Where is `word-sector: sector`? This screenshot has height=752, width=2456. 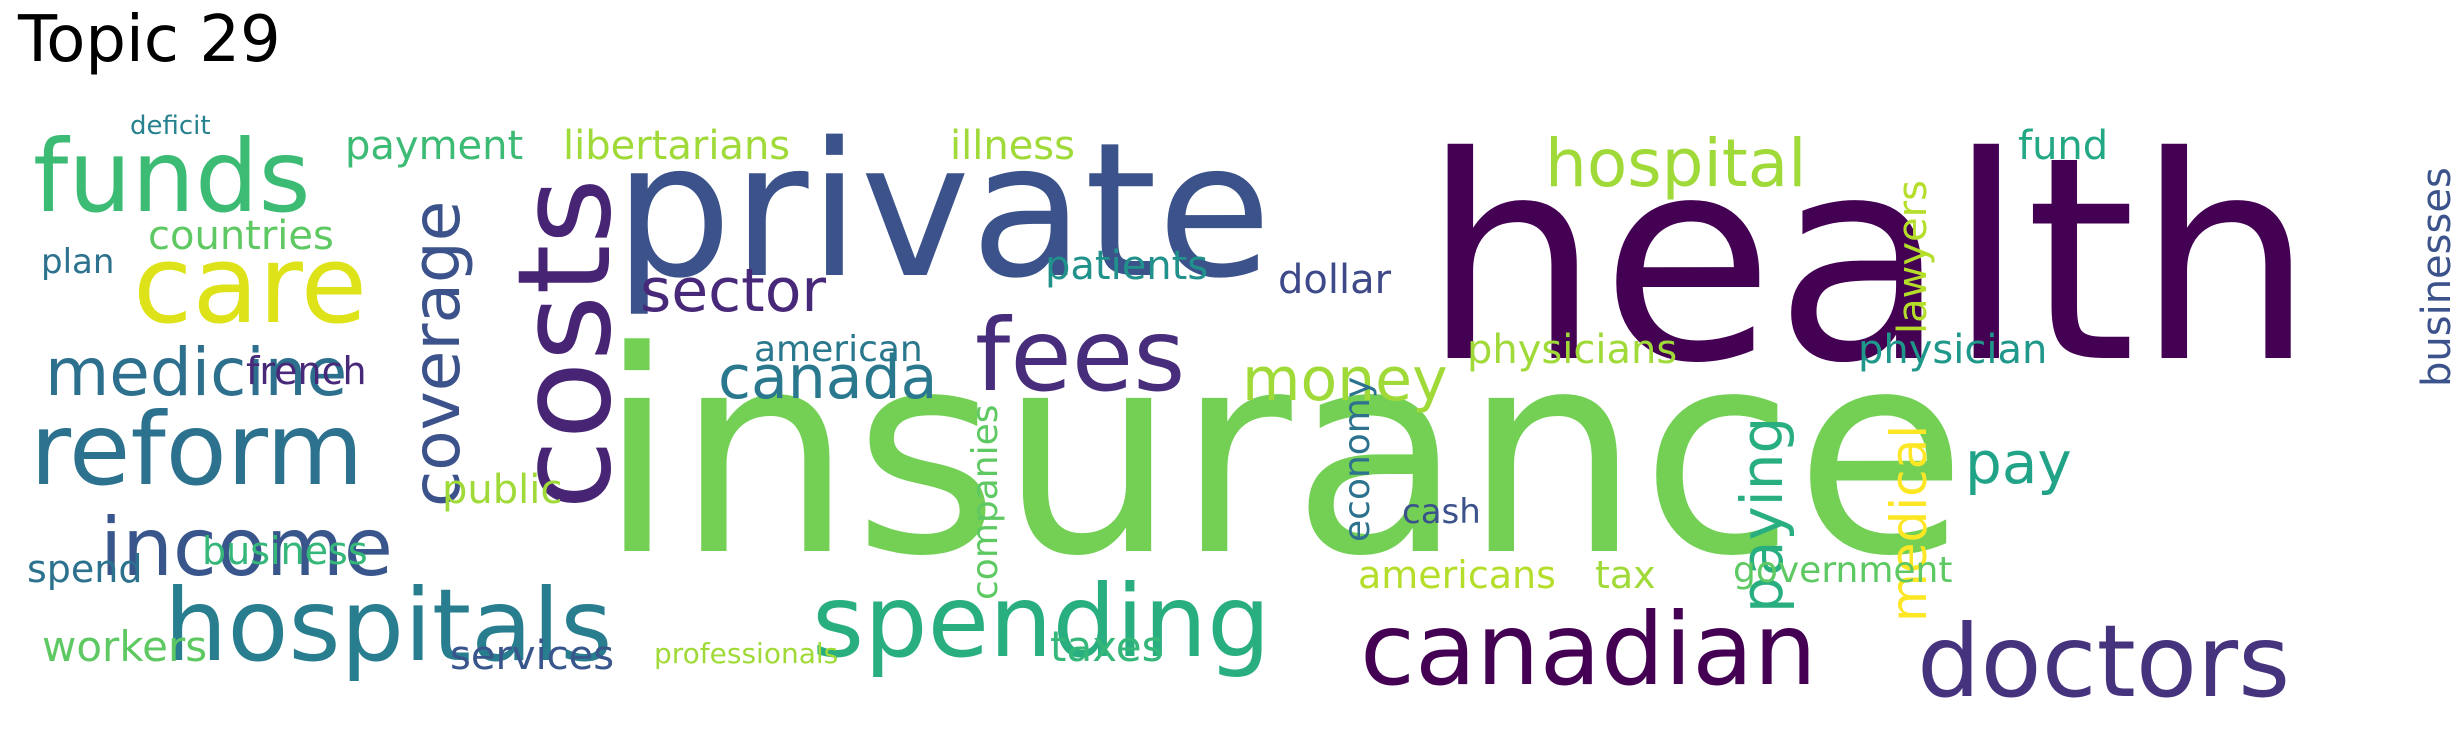
word-sector: sector is located at coordinates (733, 291).